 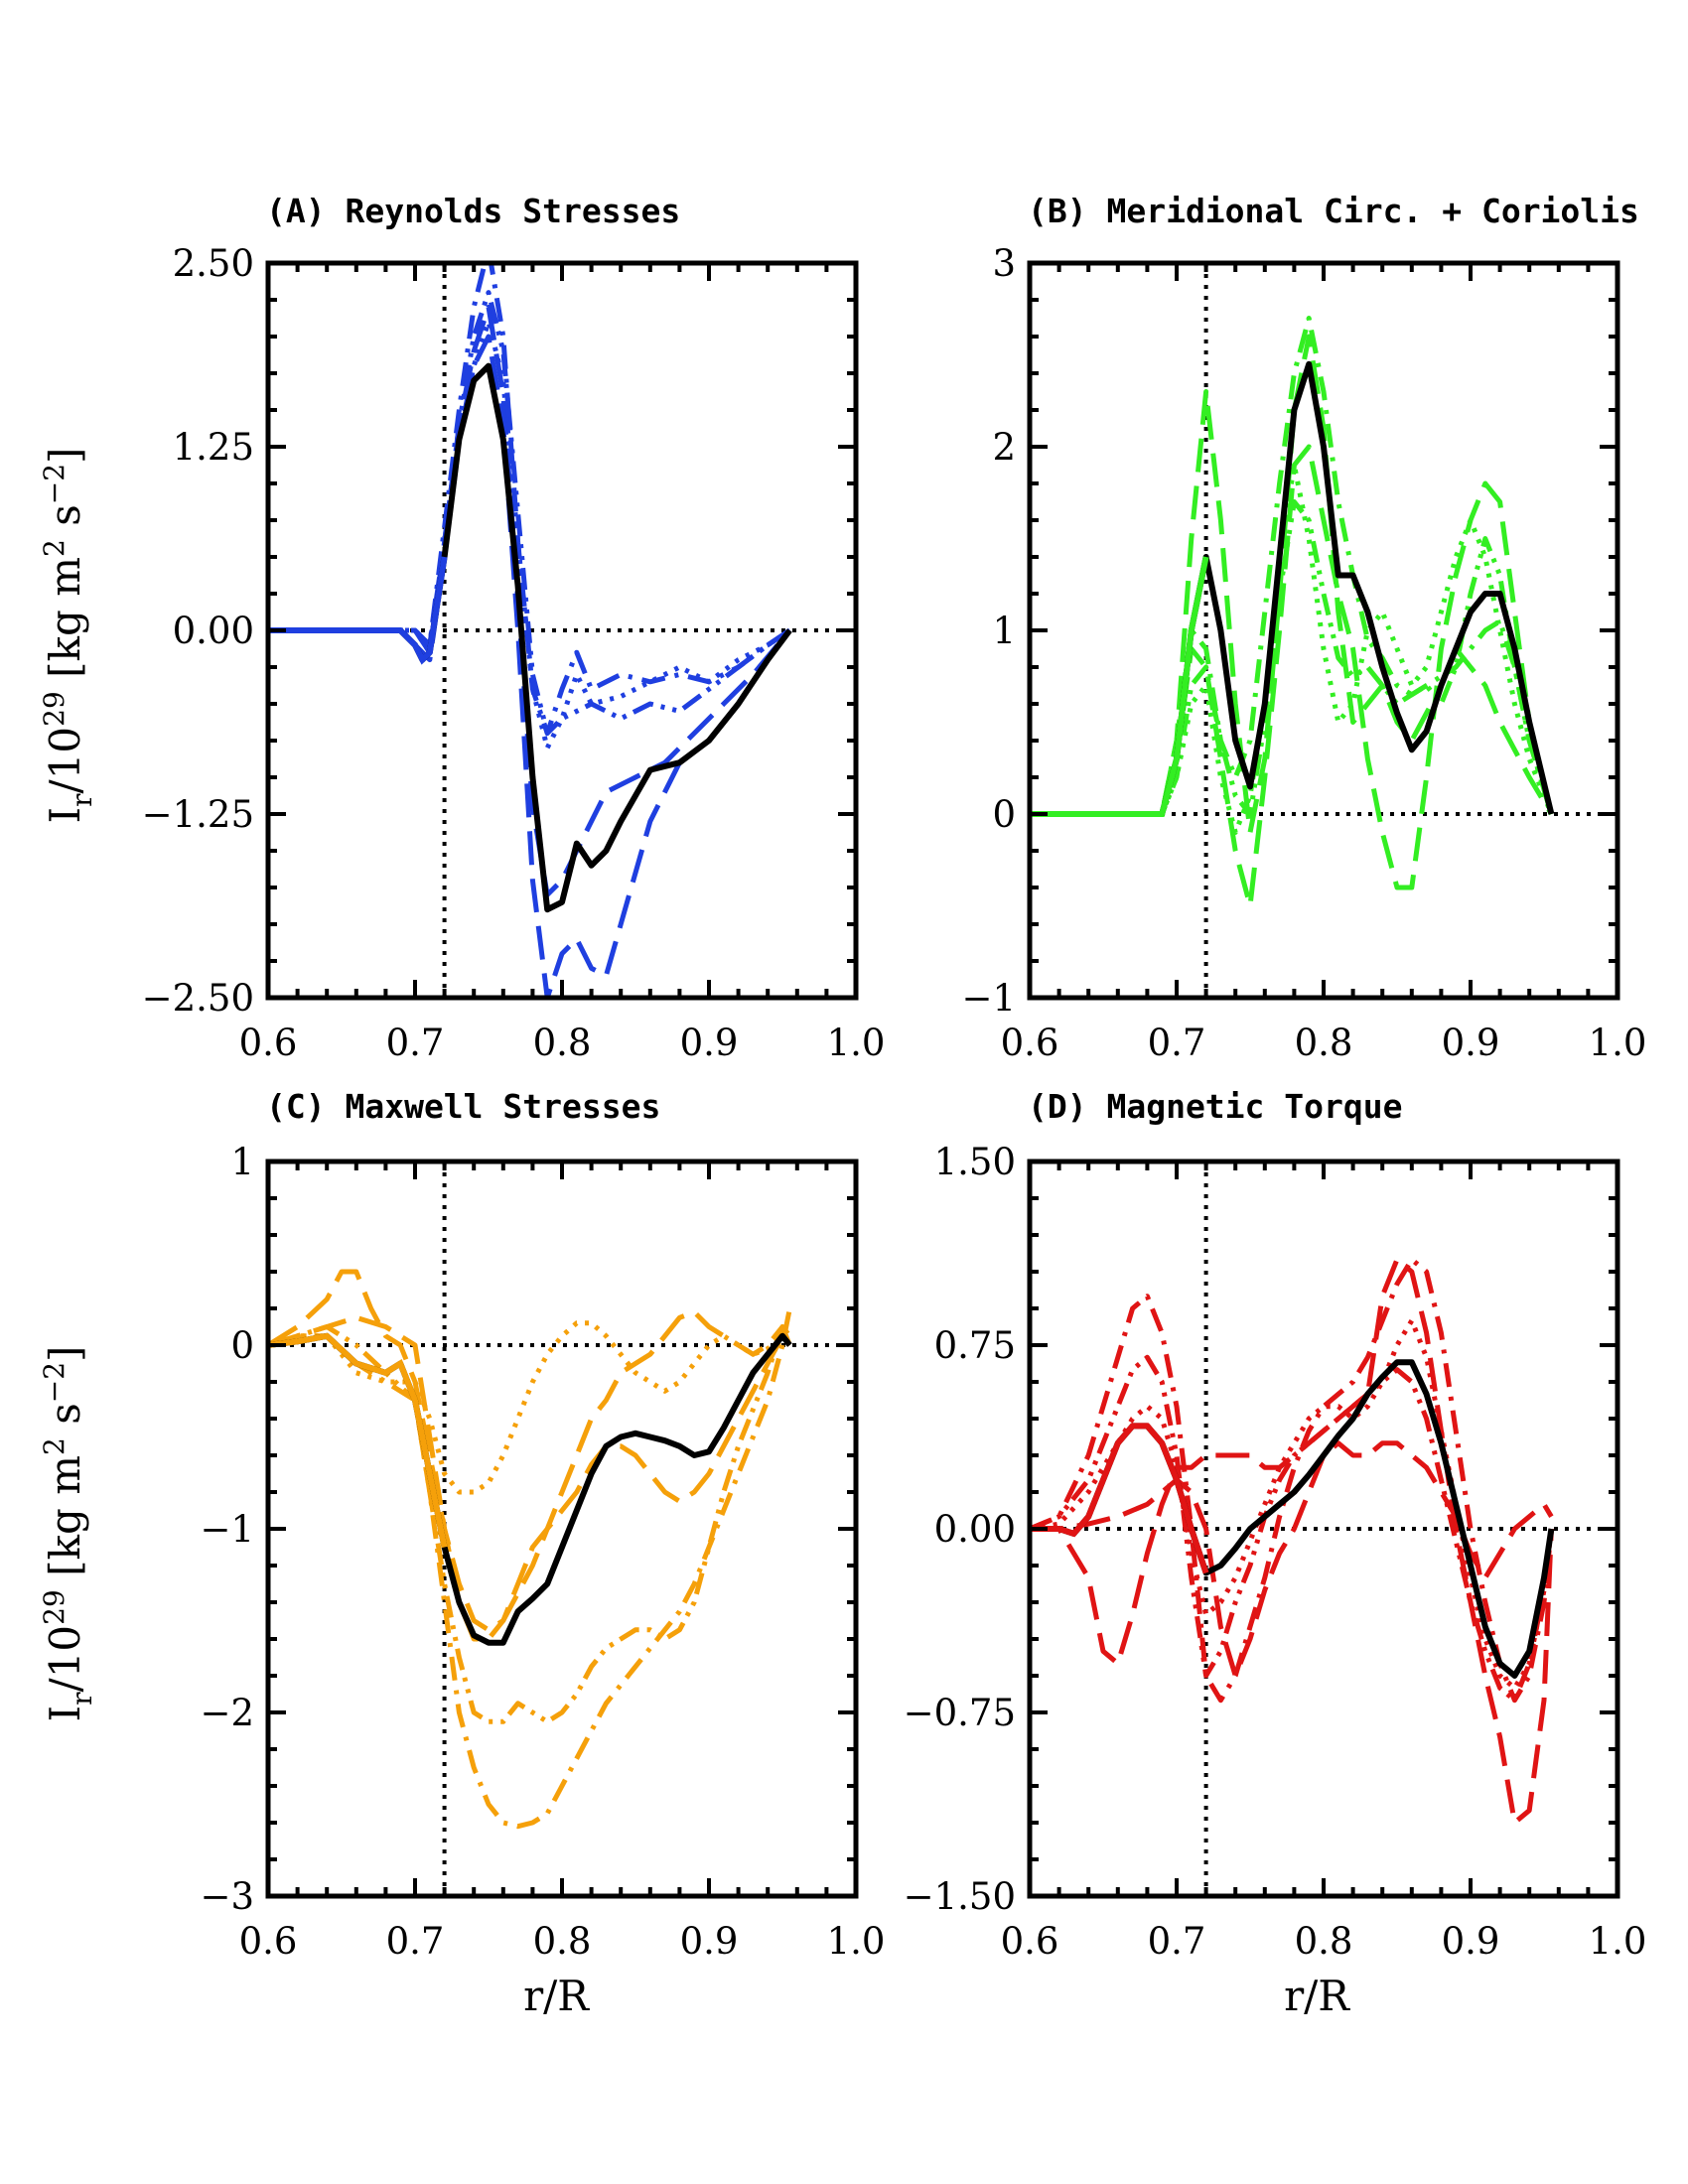 I want to click on x-axis-label-left: r/R, so click(x=556, y=1996).